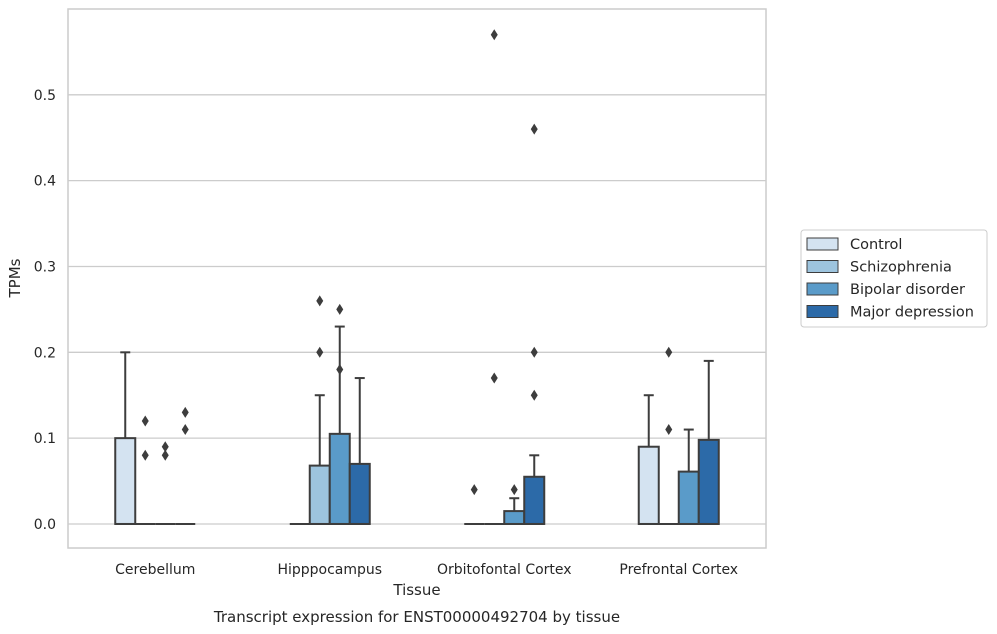  What do you see at coordinates (907, 290) in the screenshot?
I see `legend-label: Bipolar disorder` at bounding box center [907, 290].